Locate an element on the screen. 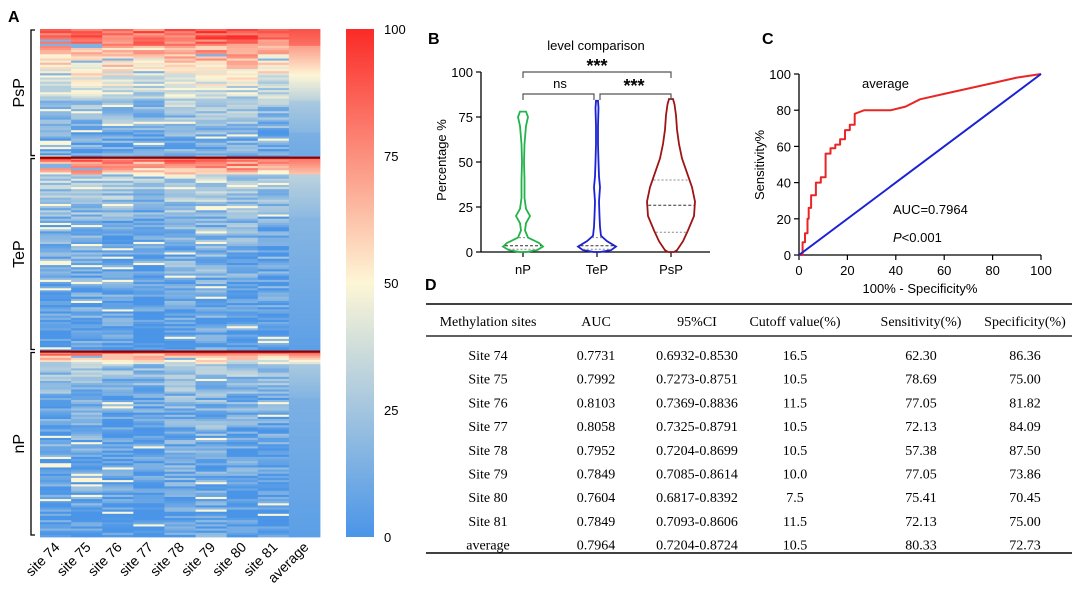 The image size is (1084, 598). table-cell: 72.13 is located at coordinates (921, 522).